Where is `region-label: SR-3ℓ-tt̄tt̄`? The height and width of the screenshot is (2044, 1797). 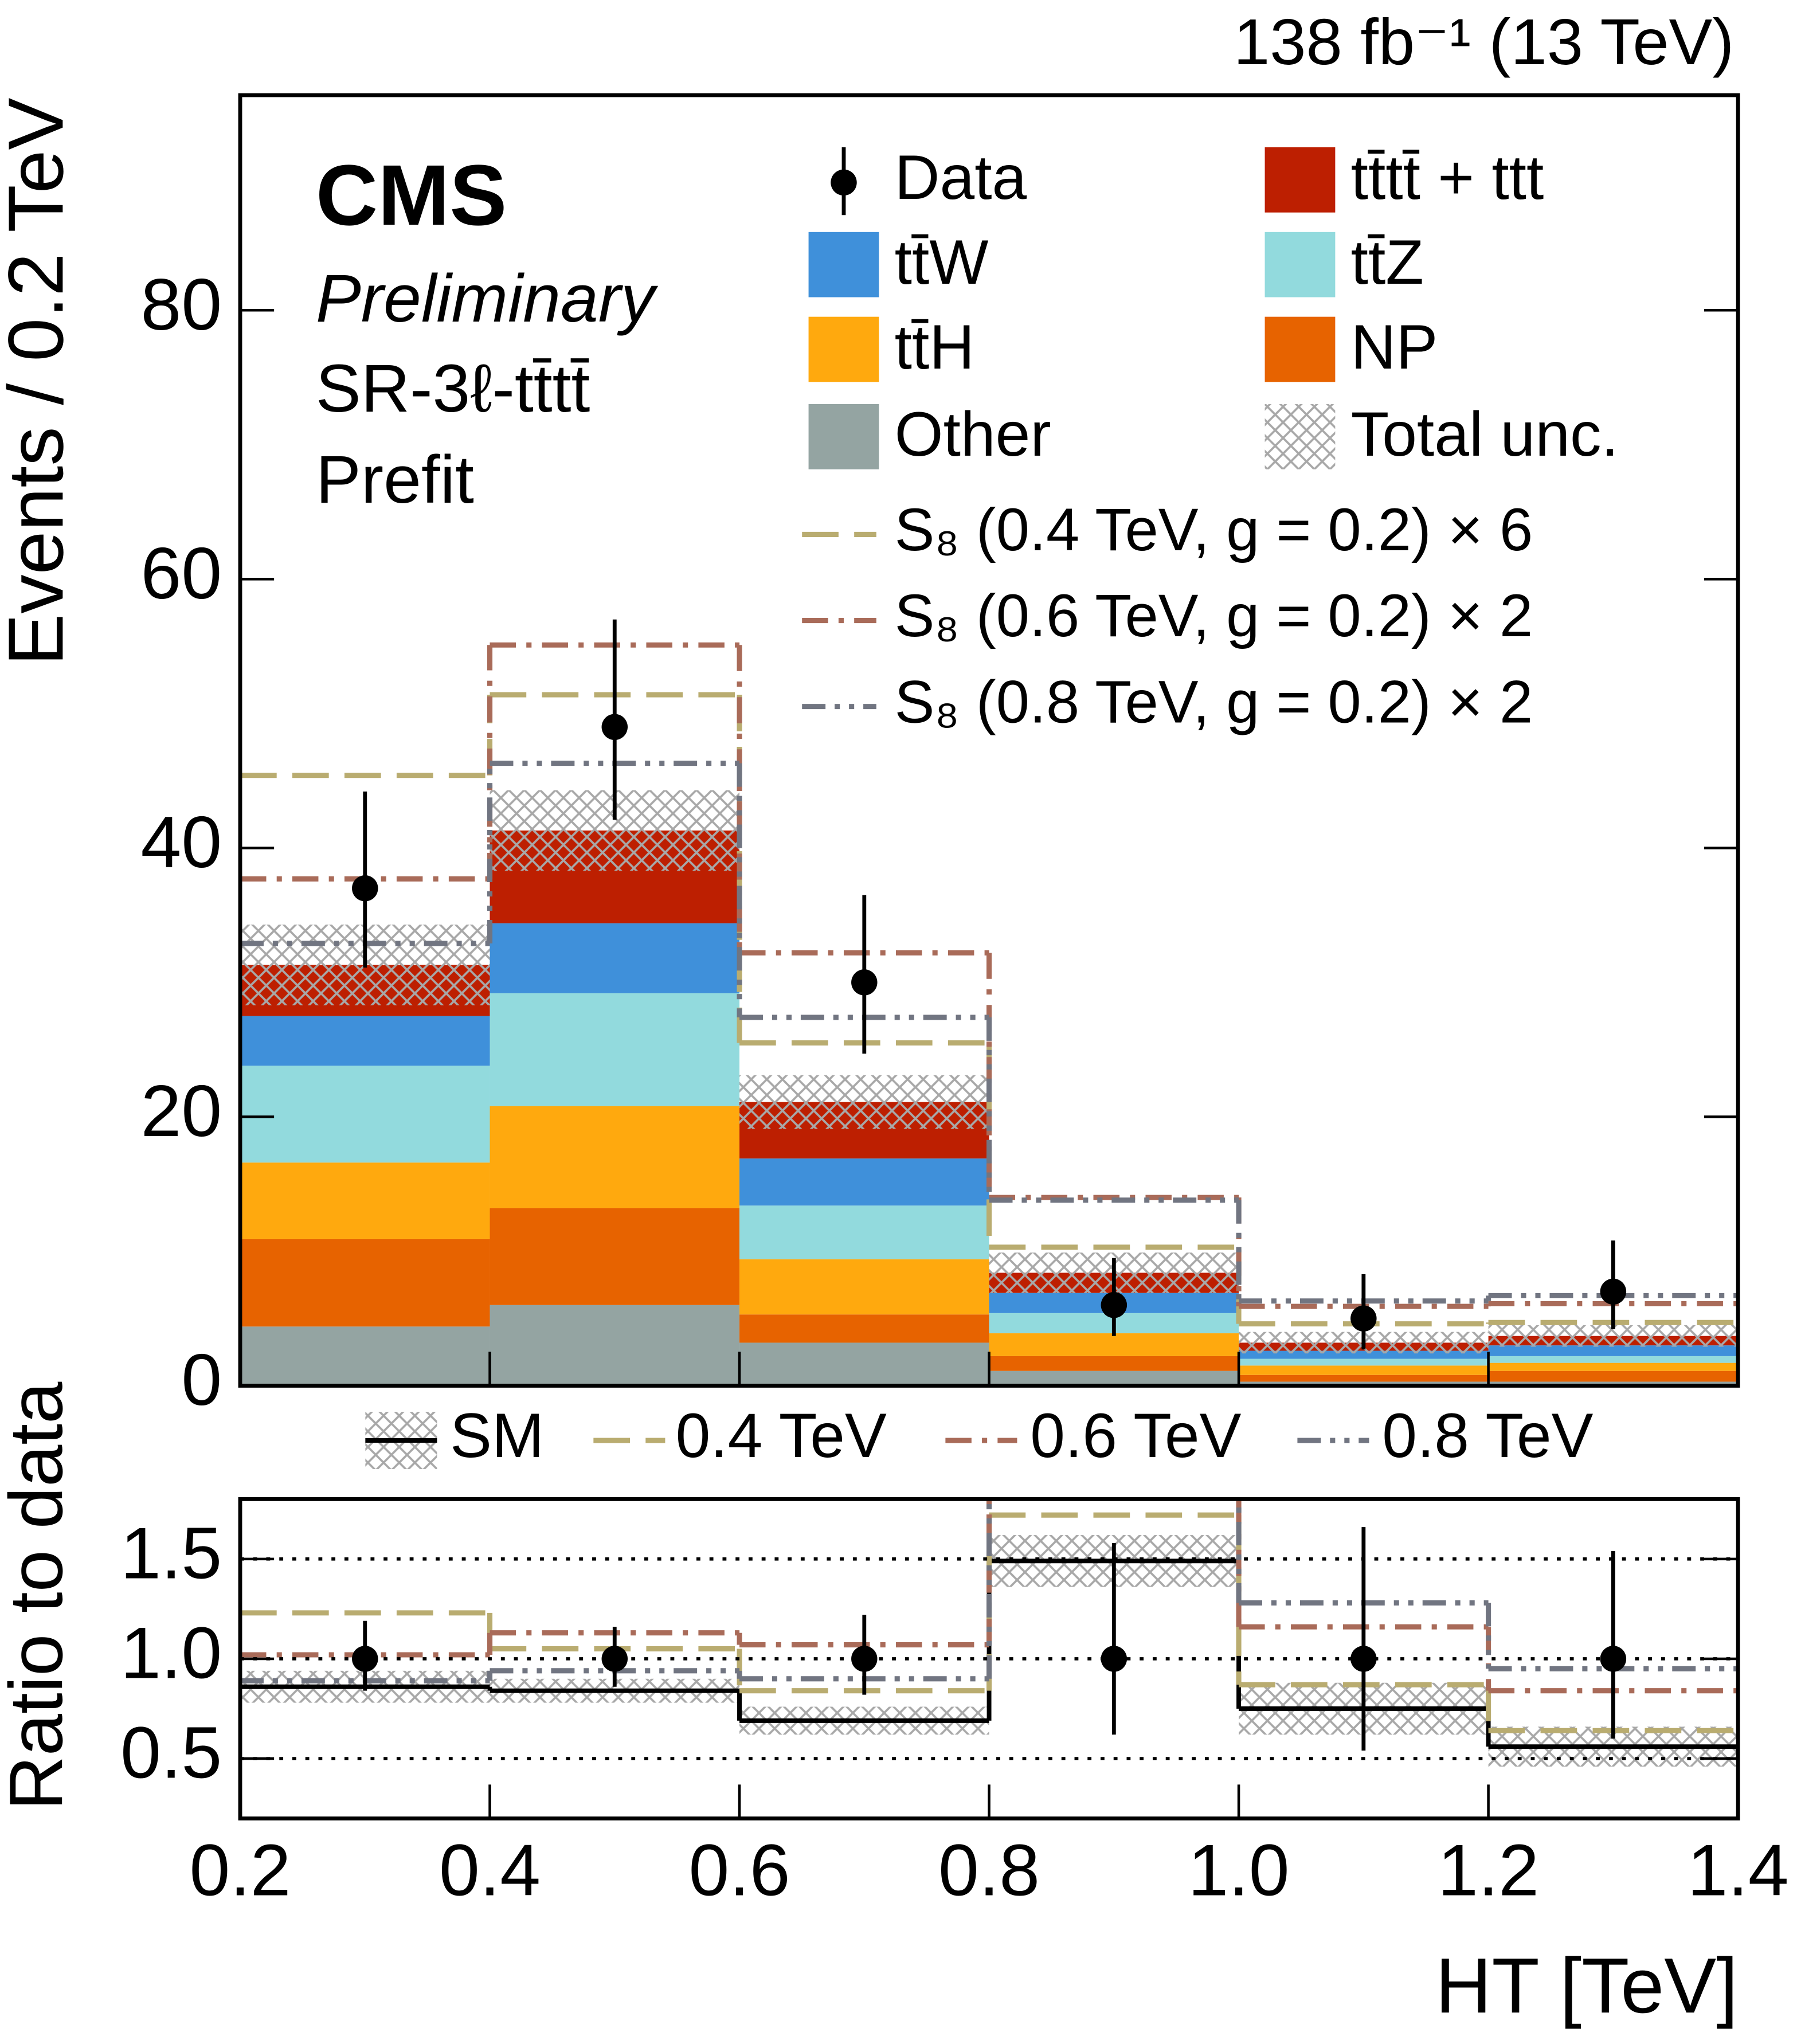 region-label: SR-3ℓ-tt̄tt̄ is located at coordinates (453, 388).